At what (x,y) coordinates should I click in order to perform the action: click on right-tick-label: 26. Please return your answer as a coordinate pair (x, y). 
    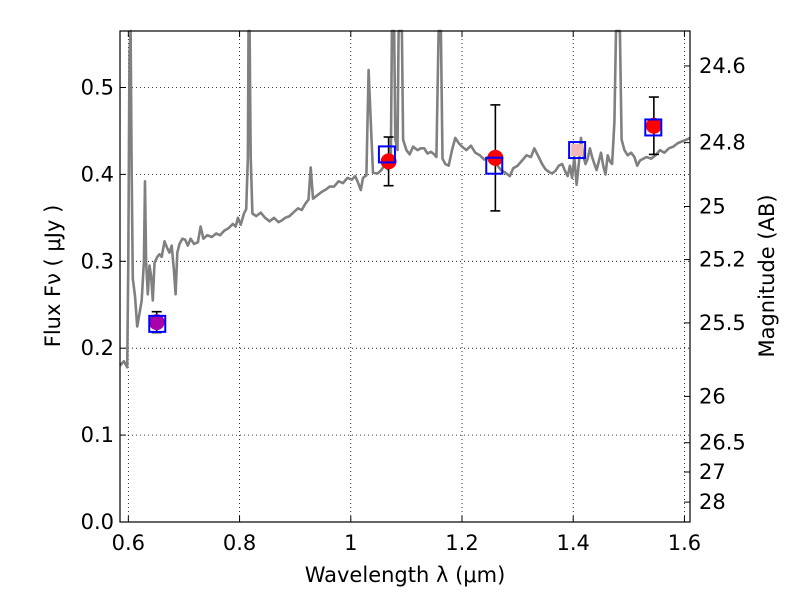
    Looking at the image, I should click on (712, 396).